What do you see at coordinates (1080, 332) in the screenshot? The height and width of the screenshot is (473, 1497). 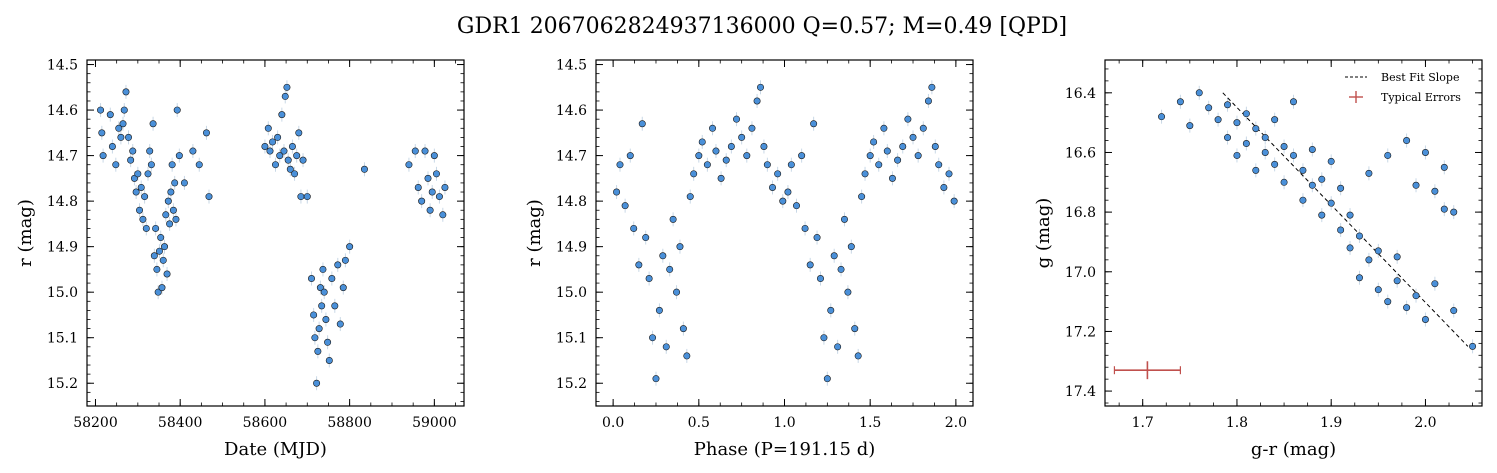 I see `y-tick-label: 17.2` at bounding box center [1080, 332].